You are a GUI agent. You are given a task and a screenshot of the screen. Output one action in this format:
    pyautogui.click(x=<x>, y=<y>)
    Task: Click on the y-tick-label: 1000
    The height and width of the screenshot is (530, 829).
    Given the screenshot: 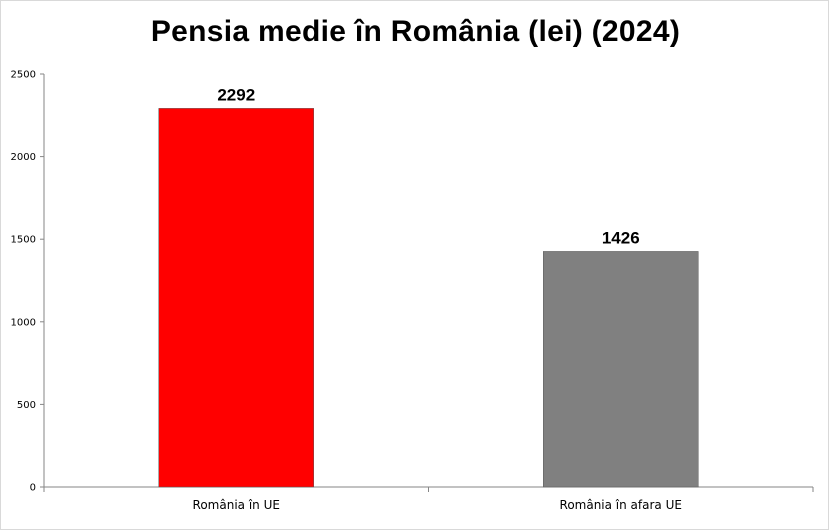 What is the action you would take?
    pyautogui.click(x=23, y=322)
    